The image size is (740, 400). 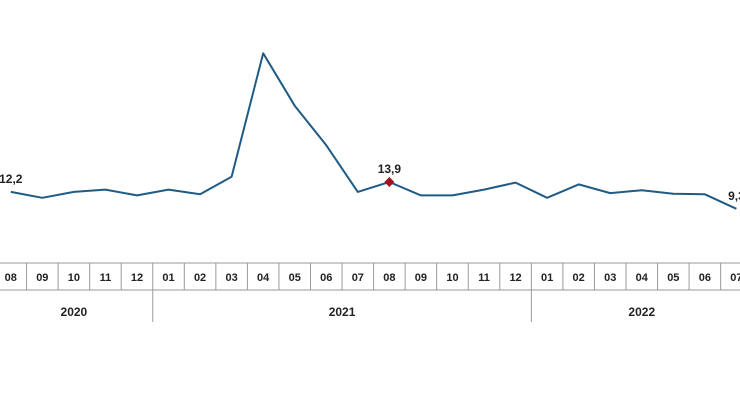 I want to click on data-label: 12,2, so click(x=11, y=179).